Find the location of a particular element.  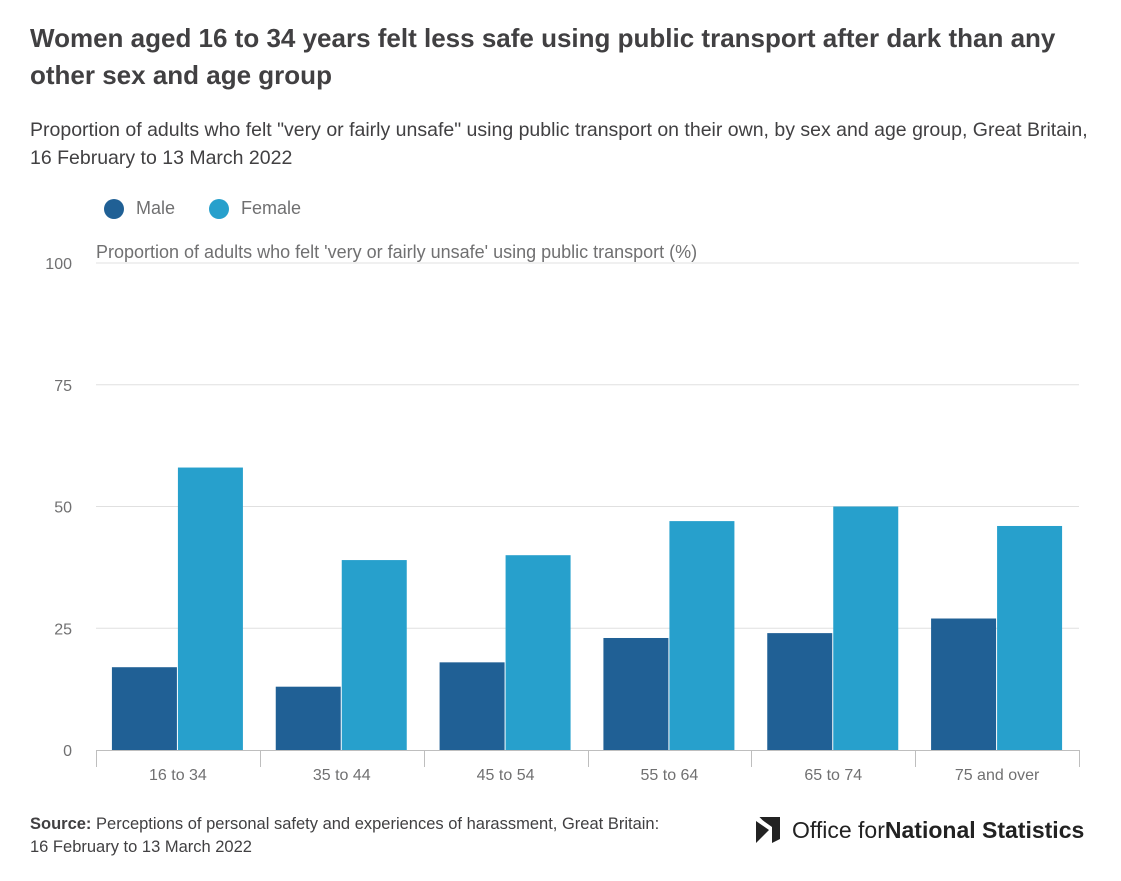

chart-legend: Male Female is located at coordinates (219, 208).